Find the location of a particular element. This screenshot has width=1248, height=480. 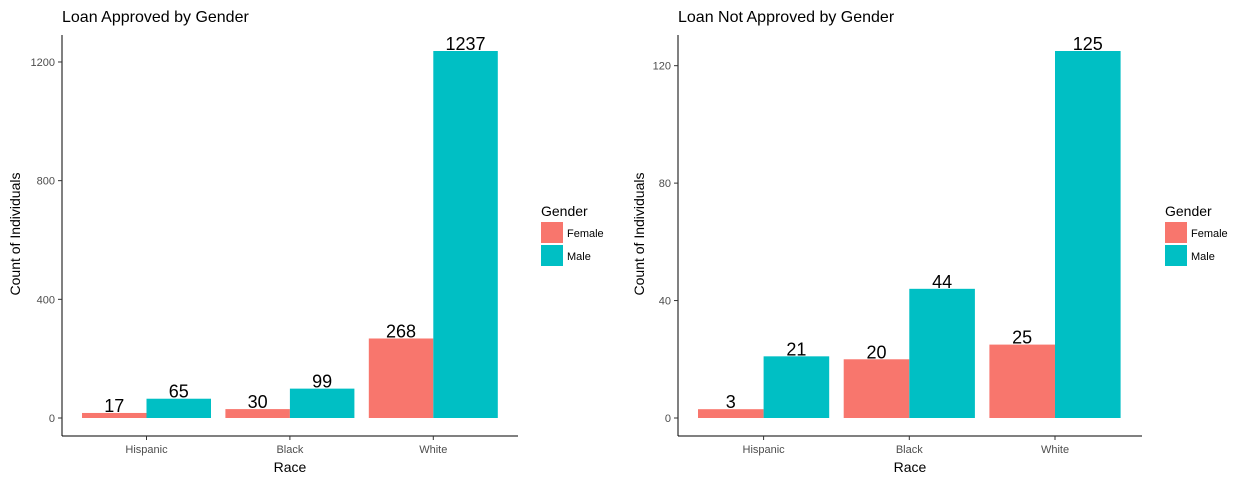

bar-value-label: 125 is located at coordinates (1088, 44).